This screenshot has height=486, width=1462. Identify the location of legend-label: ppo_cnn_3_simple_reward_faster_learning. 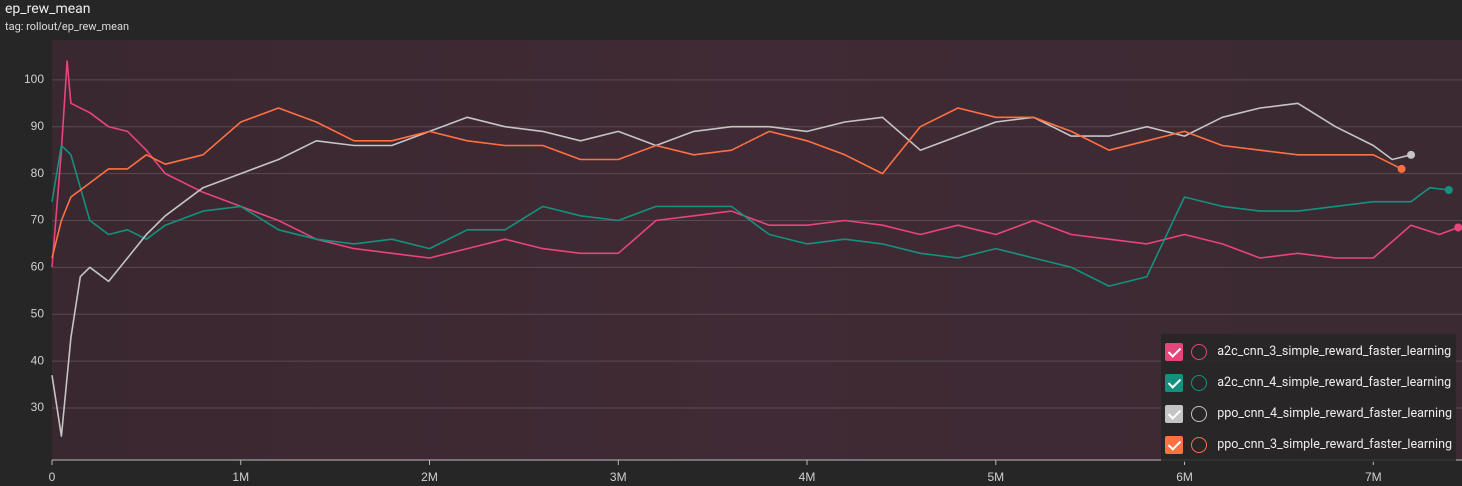
(1334, 444).